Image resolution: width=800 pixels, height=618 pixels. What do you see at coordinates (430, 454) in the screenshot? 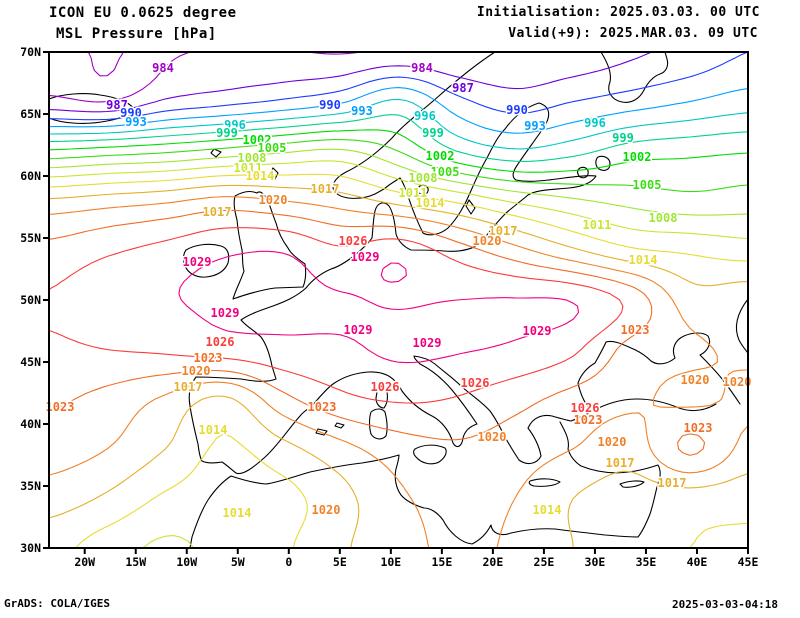
I see `coast-sicily` at bounding box center [430, 454].